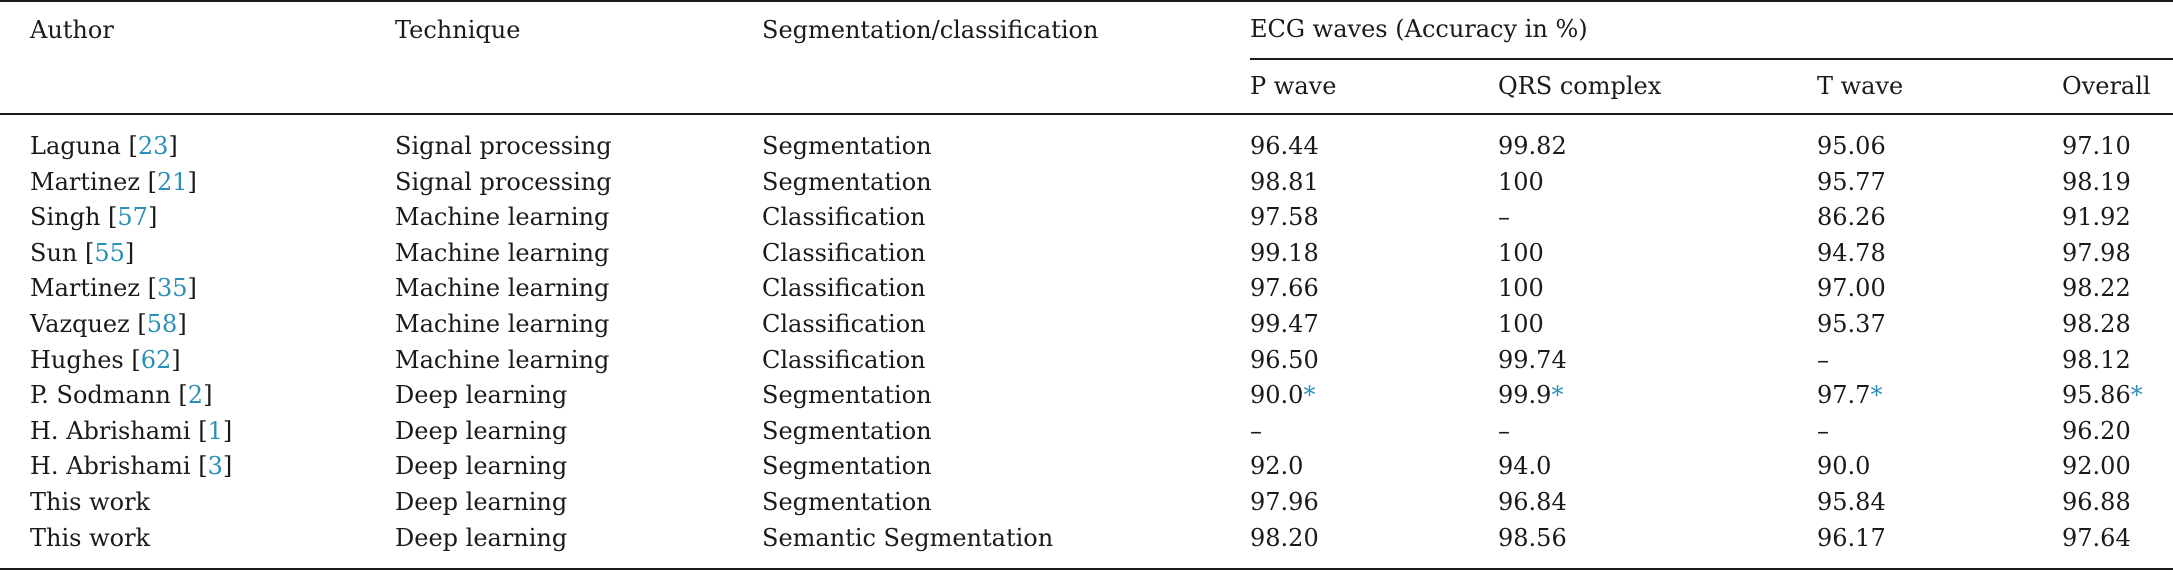 This screenshot has width=2173, height=570. I want to click on cell-overall: 96.20, so click(2117, 432).